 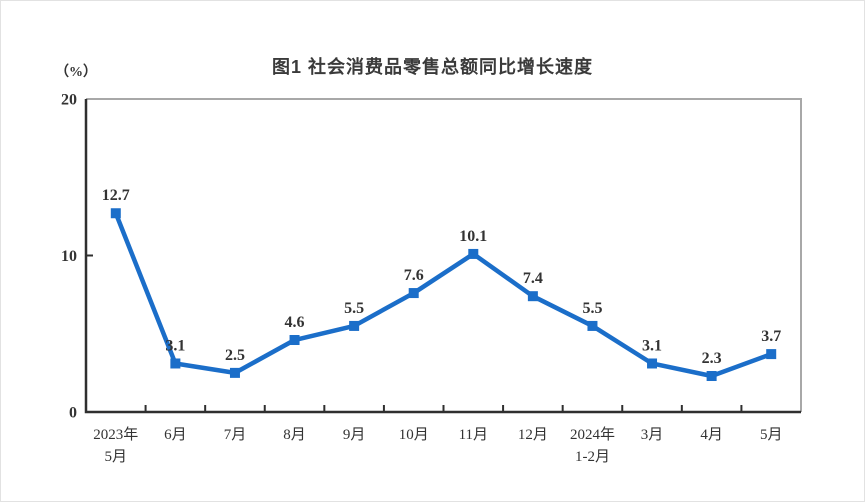 What do you see at coordinates (711, 435) in the screenshot?
I see `x-axis-category-label: 4月` at bounding box center [711, 435].